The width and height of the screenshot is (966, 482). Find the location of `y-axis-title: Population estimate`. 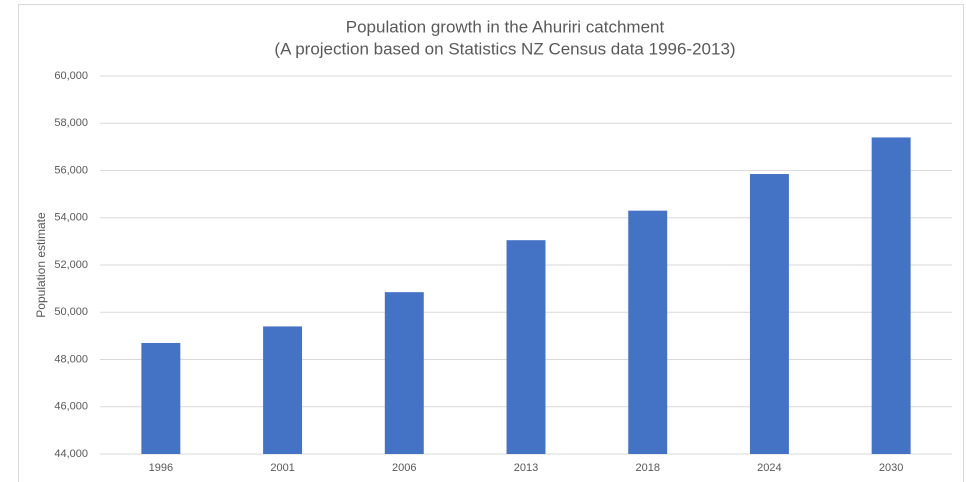

y-axis-title: Population estimate is located at coordinates (41, 265).